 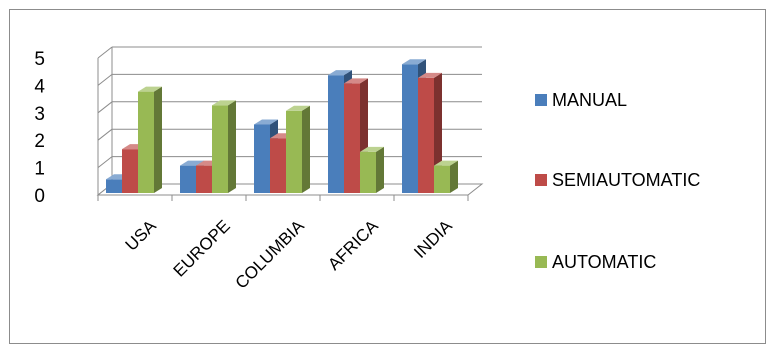 What do you see at coordinates (604, 262) in the screenshot?
I see `legend-label: AUTOMATIC` at bounding box center [604, 262].